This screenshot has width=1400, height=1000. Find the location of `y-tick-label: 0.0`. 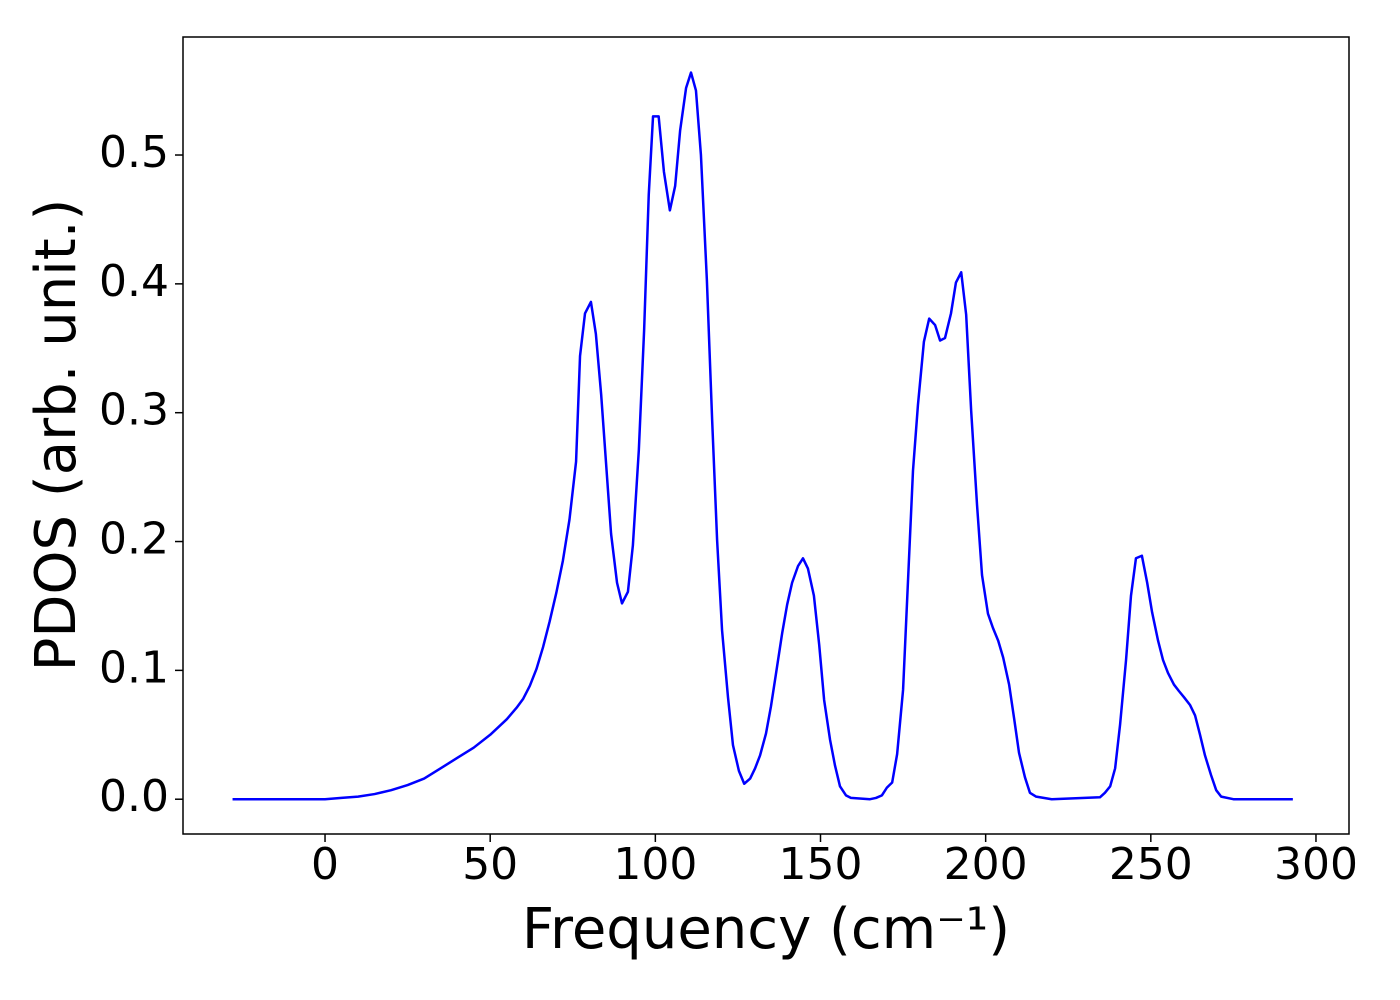

y-tick-label: 0.0 is located at coordinates (134, 796).